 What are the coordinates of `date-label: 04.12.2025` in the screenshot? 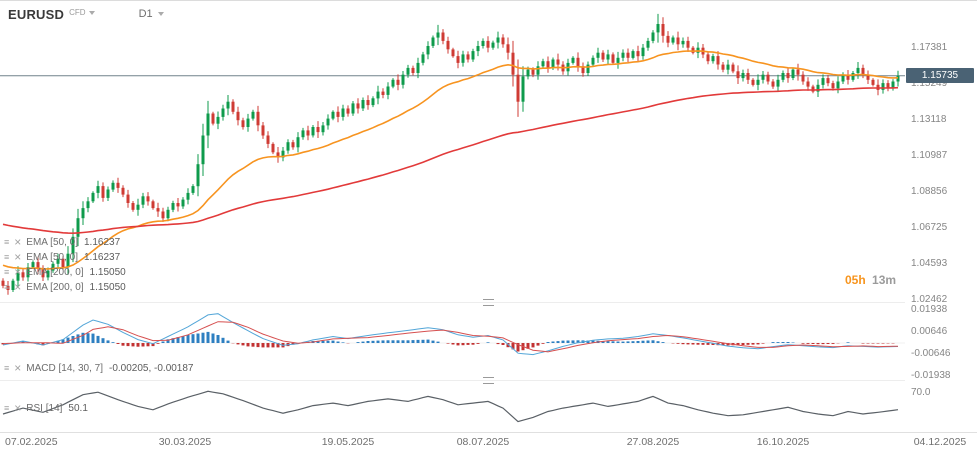 It's located at (940, 442).